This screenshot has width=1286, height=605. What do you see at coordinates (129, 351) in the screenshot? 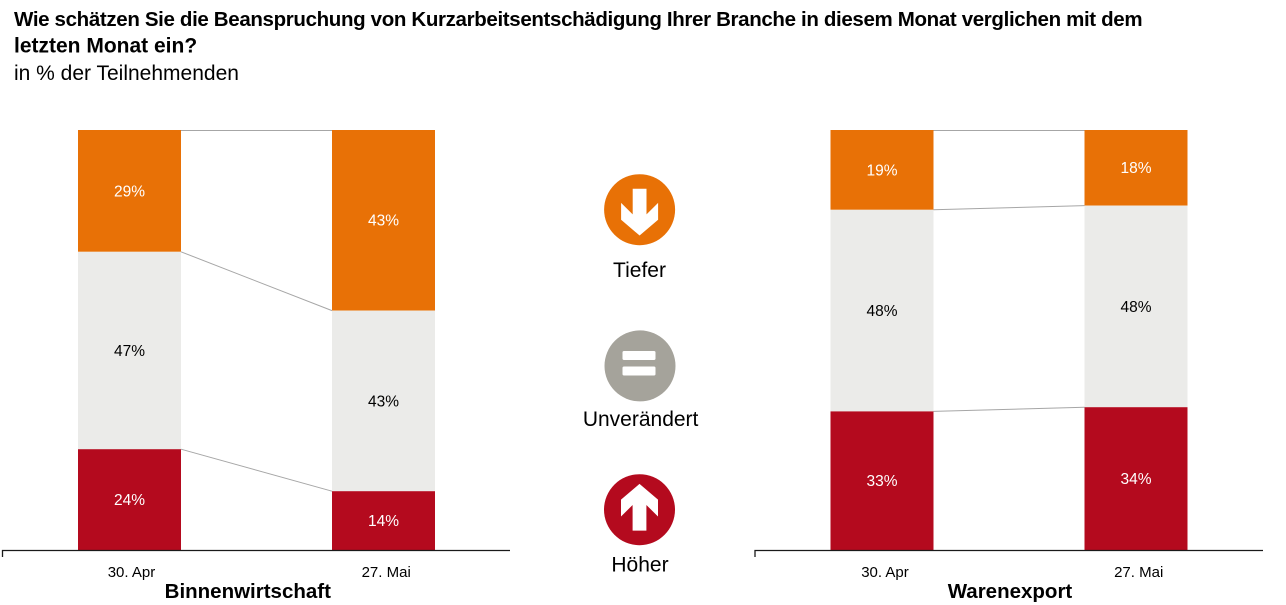
I see `svg-text: 47%` at bounding box center [129, 351].